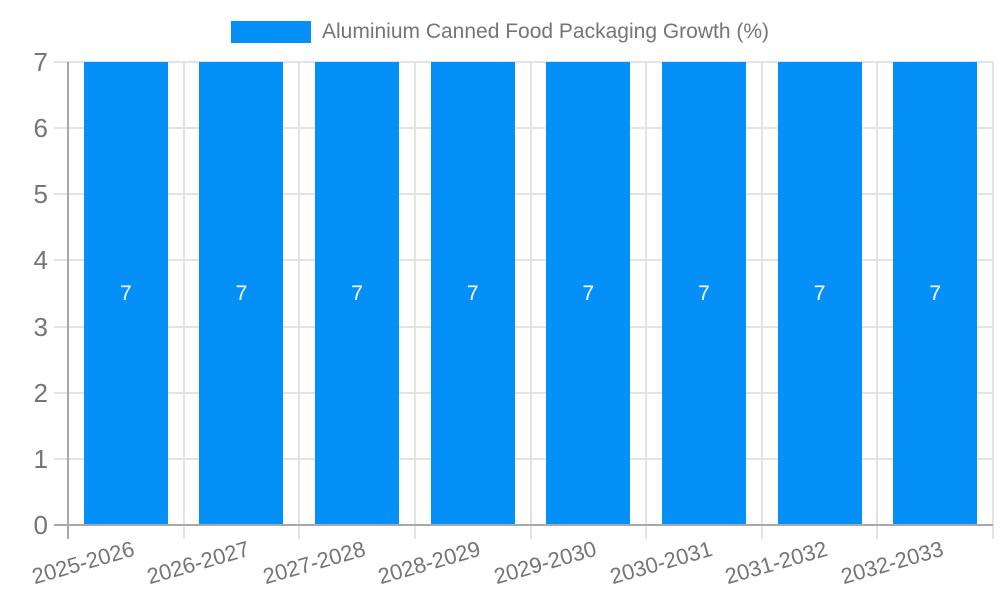 The height and width of the screenshot is (600, 1000). What do you see at coordinates (40, 326) in the screenshot?
I see `y-axis-tick-label: 3` at bounding box center [40, 326].